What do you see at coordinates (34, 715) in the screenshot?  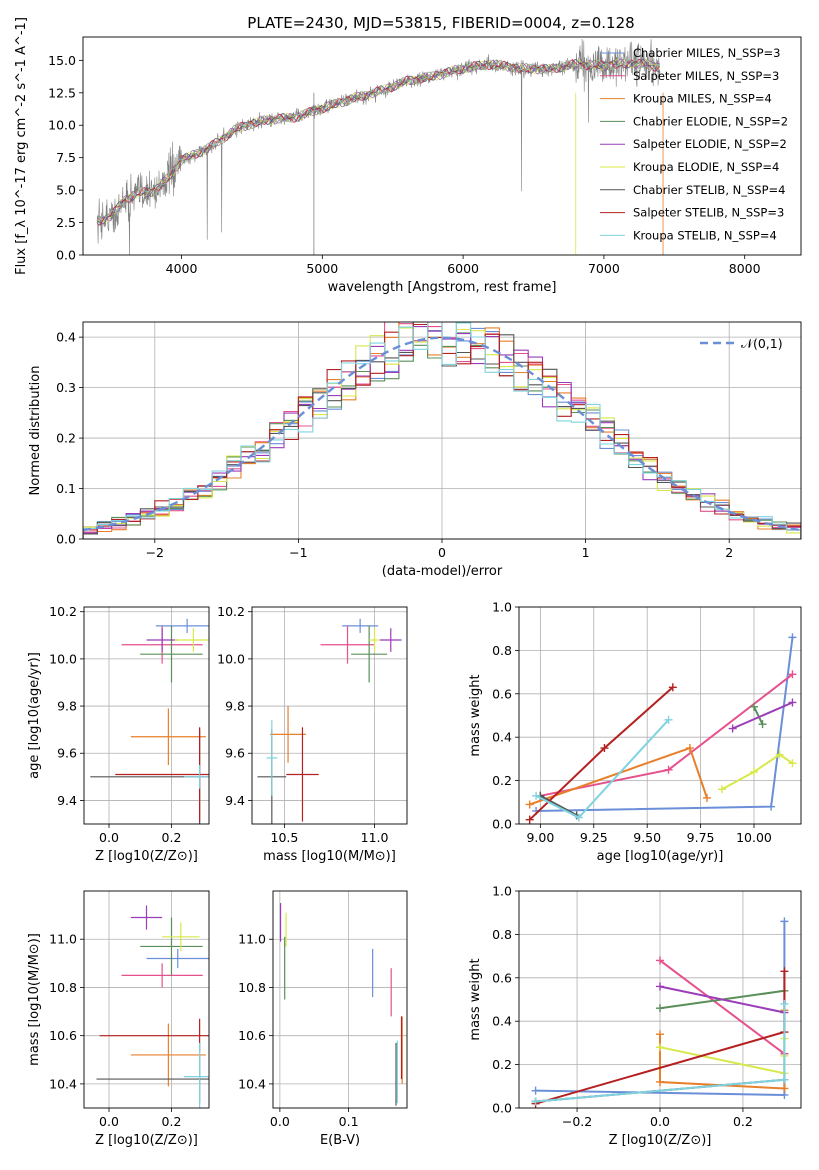 I see `y-axis-label: age [log10(age/yr)]` at bounding box center [34, 715].